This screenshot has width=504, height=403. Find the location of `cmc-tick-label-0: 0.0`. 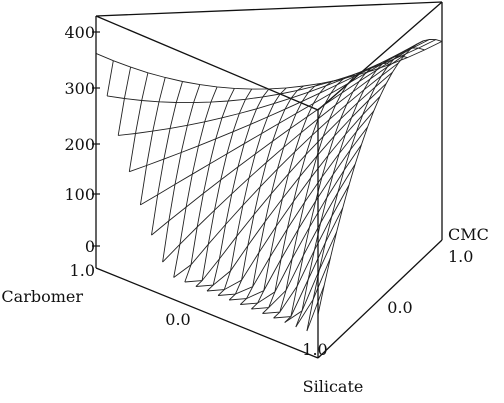

cmc-tick-label-0: 0.0 is located at coordinates (399, 307).